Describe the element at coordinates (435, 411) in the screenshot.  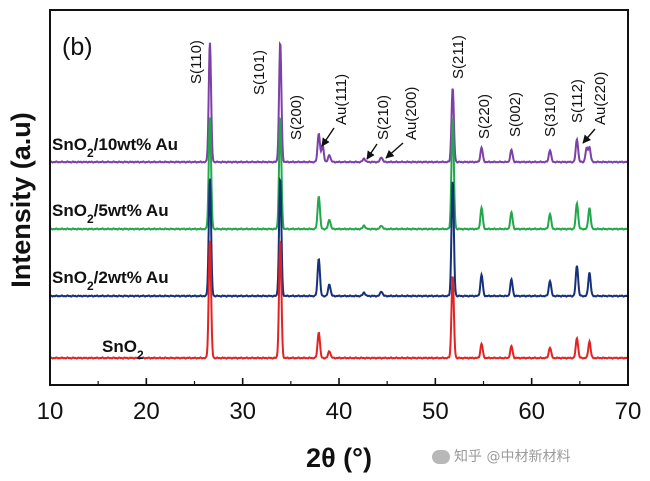
I see `x-tick-label-50: 50` at that location.